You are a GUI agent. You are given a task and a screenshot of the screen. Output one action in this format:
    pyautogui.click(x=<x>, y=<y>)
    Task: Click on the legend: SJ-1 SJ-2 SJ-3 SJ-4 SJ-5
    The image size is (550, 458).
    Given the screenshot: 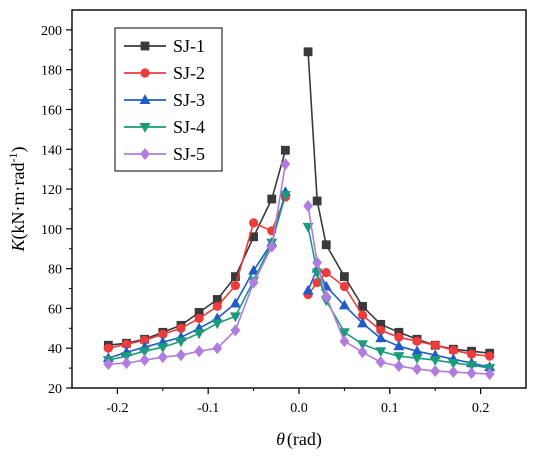 What is the action you would take?
    pyautogui.click(x=168, y=99)
    